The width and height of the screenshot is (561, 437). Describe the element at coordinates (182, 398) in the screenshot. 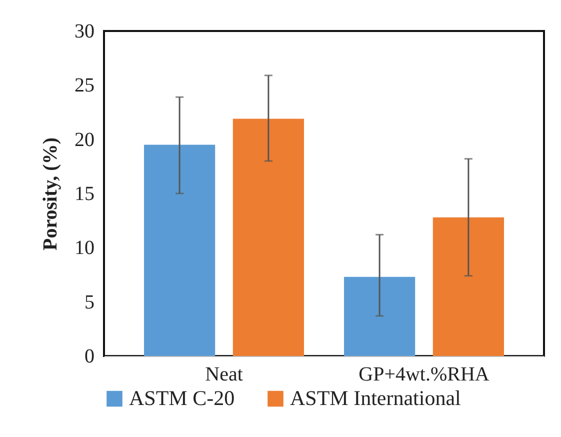

I see `legend-label: ASTM C-20` at that location.